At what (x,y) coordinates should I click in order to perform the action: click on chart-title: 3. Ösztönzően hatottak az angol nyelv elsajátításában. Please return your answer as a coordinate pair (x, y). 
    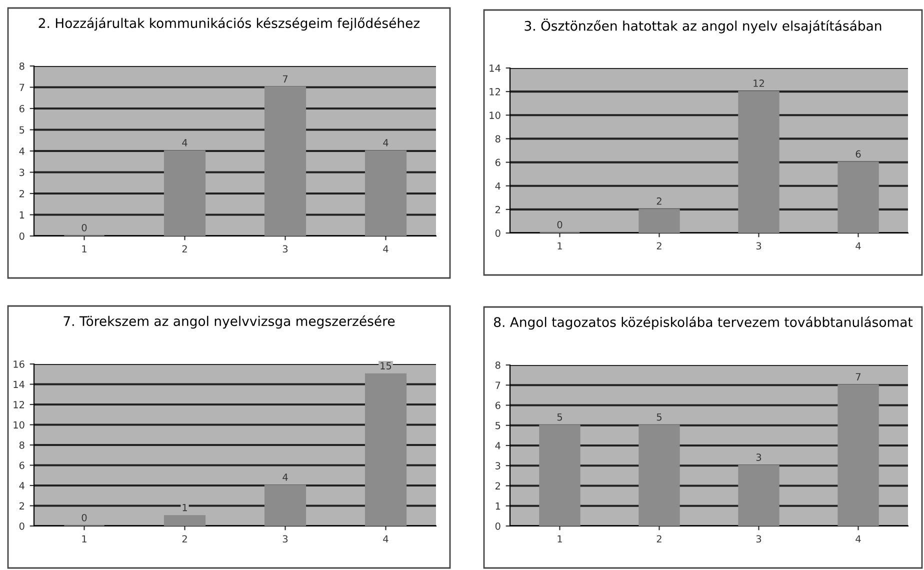
    Looking at the image, I should click on (703, 26).